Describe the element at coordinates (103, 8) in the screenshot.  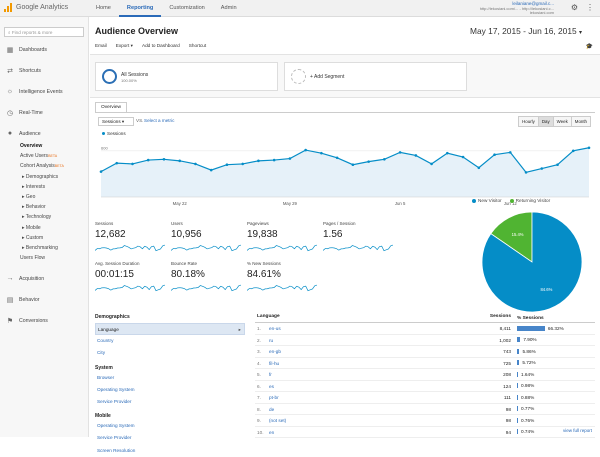
I see `nav-home: Home` at that location.